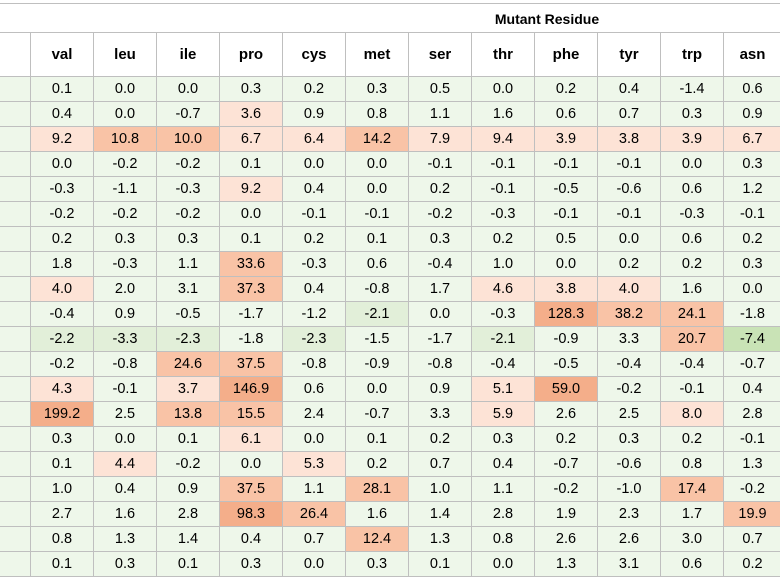 This screenshot has height=586, width=780. I want to click on table-cell: -1.7, so click(251, 314).